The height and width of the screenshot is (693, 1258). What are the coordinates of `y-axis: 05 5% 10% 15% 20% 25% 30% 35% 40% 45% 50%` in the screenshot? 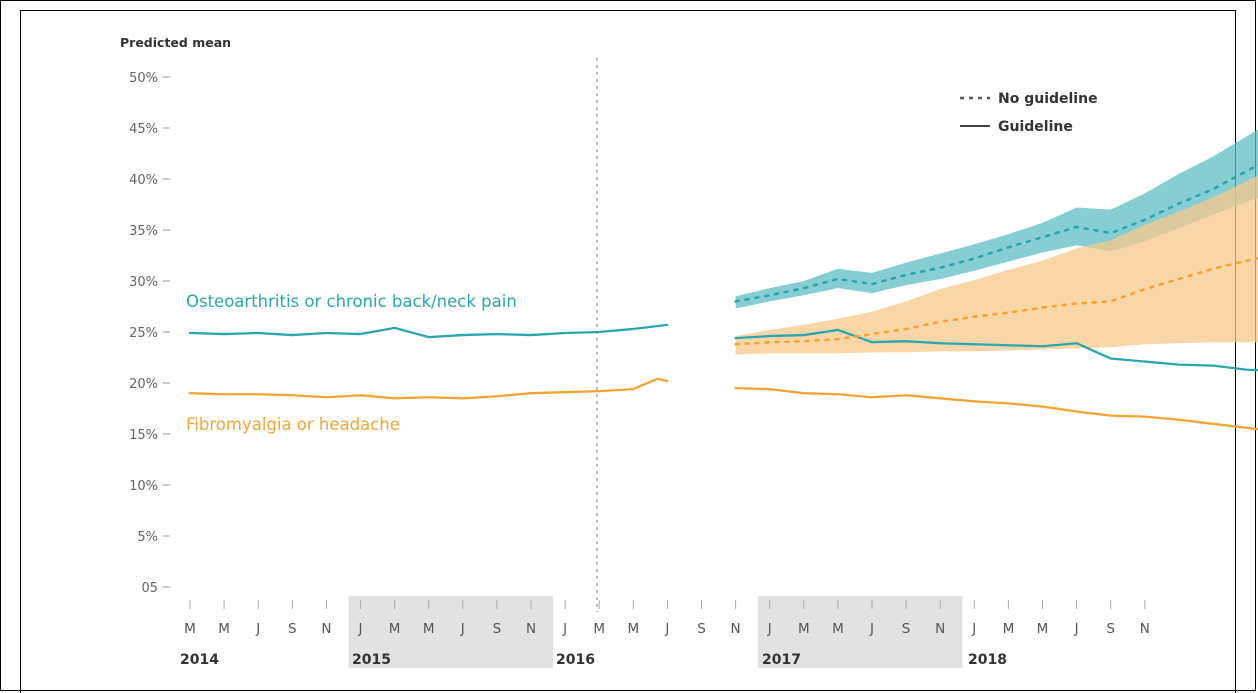 It's located at (149, 333).